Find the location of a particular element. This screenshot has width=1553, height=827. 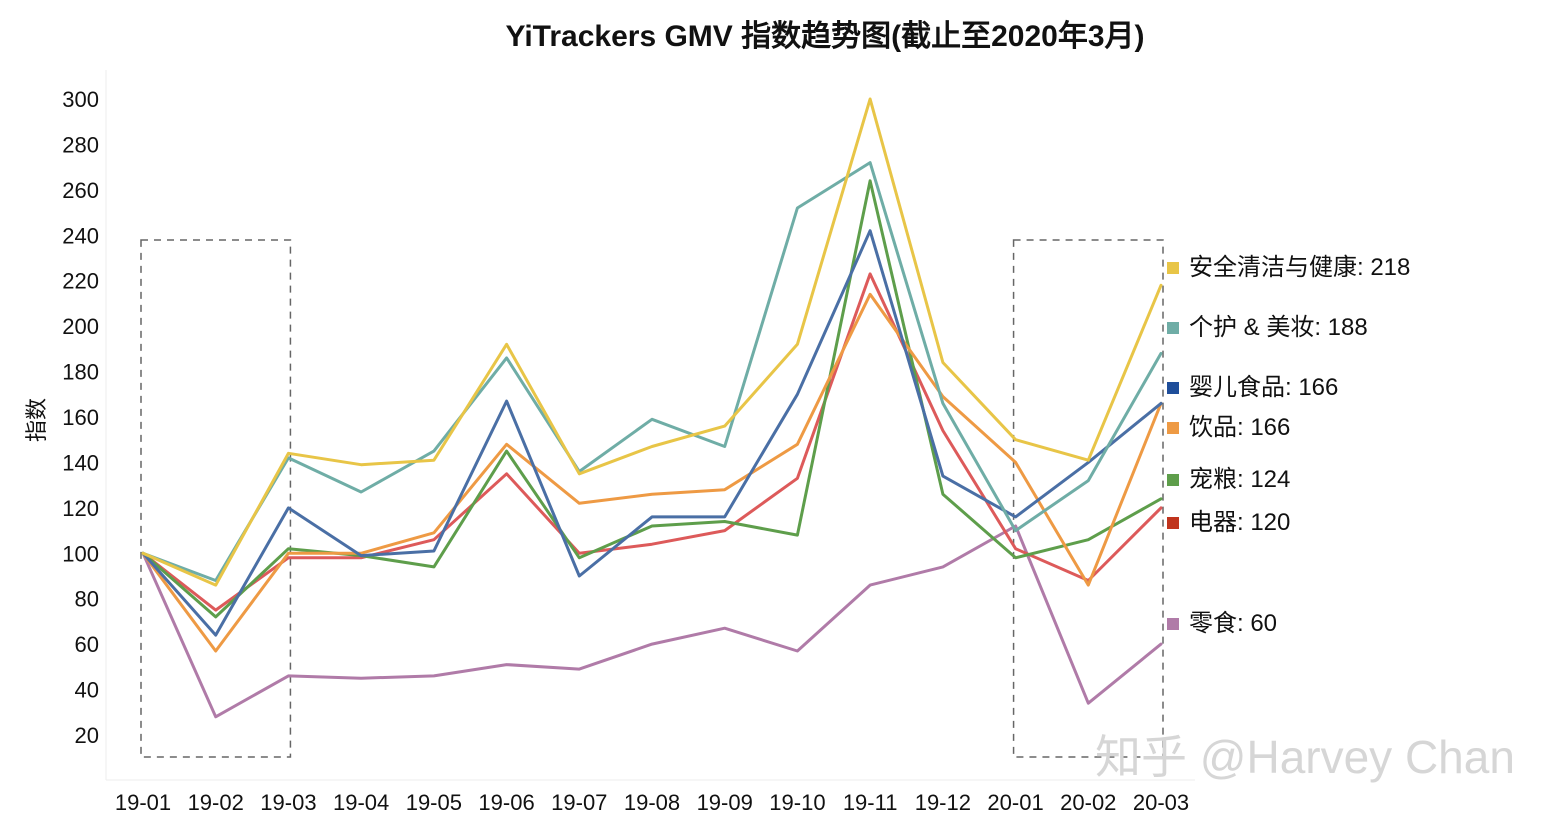

x-tick-label: 19-10 is located at coordinates (797, 802).